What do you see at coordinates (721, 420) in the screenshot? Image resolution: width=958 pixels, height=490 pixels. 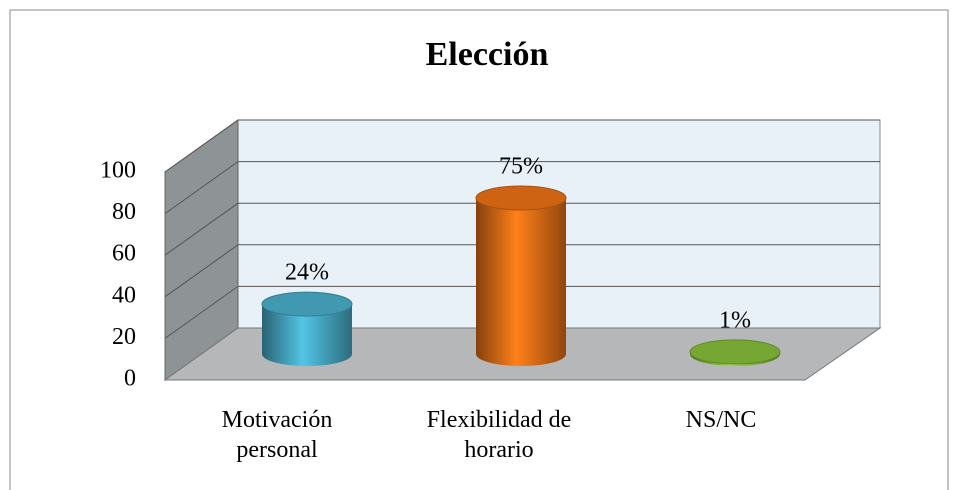 I see `x-tick-label: NS/NC` at bounding box center [721, 420].